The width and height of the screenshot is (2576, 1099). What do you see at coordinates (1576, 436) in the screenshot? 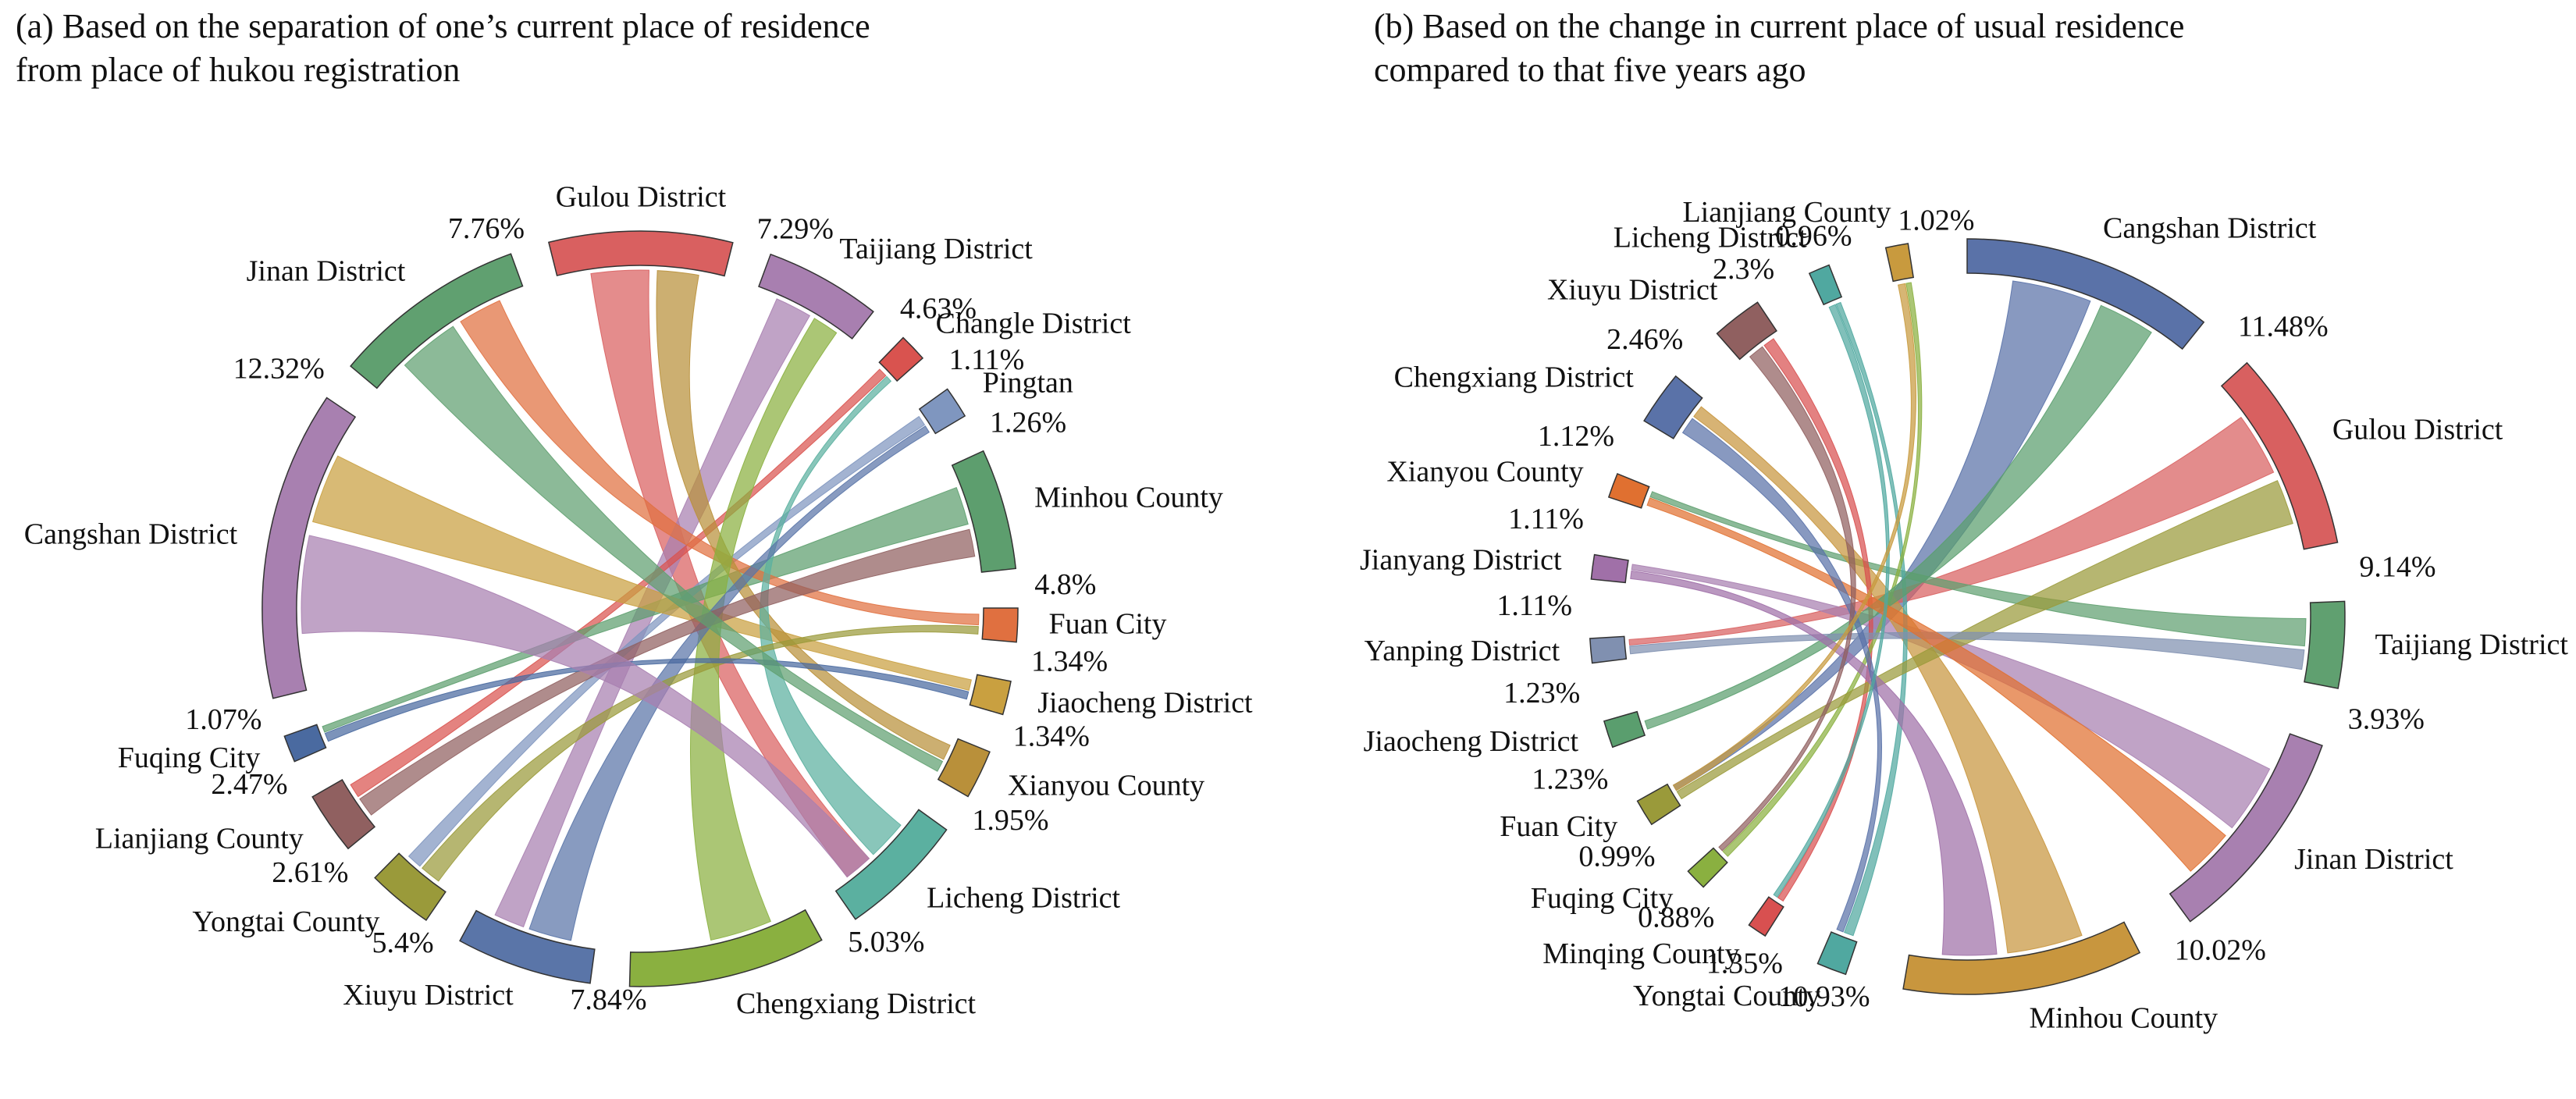
I see `value-label: 1.12%` at bounding box center [1576, 436].